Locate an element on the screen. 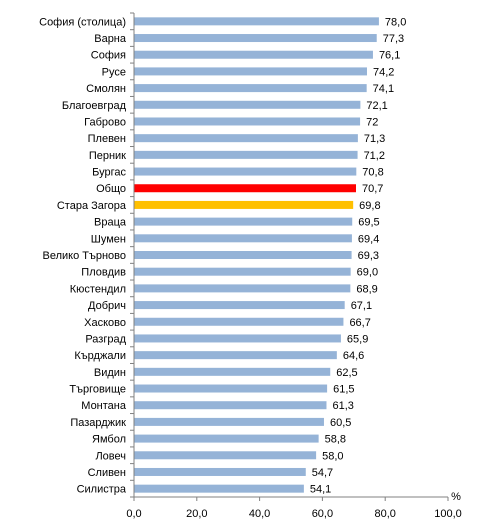 The height and width of the screenshot is (532, 496). value-label-20: 64,6 is located at coordinates (353, 356).